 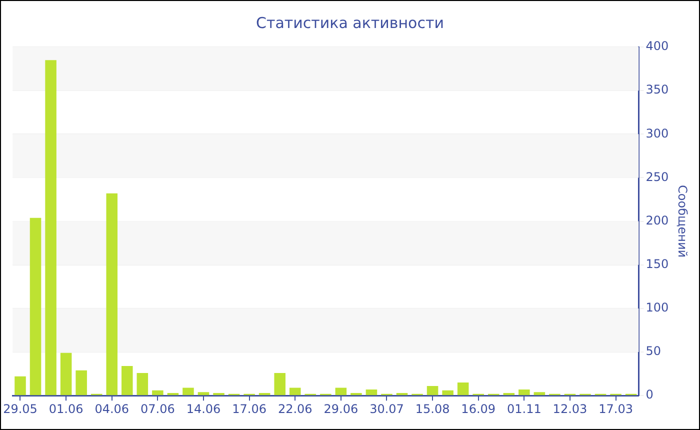 I want to click on y-tick-label: 300, so click(x=657, y=133).